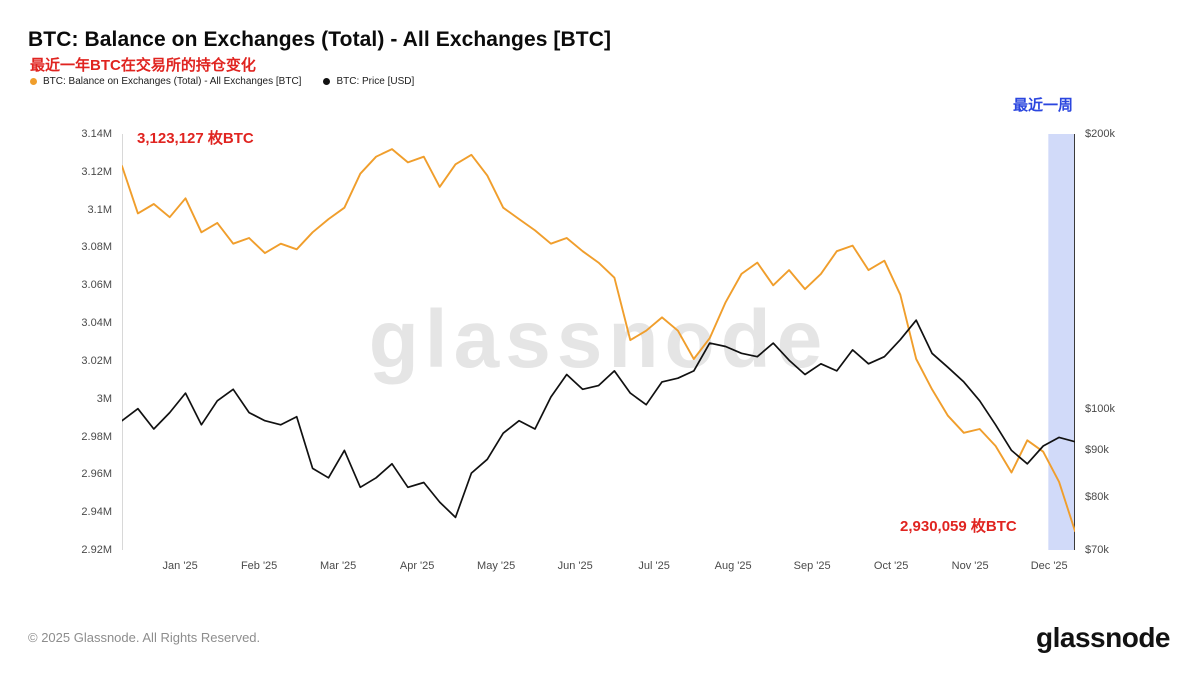 The height and width of the screenshot is (675, 1200). What do you see at coordinates (575, 566) in the screenshot?
I see `x-axis-label: Jun '25` at bounding box center [575, 566].